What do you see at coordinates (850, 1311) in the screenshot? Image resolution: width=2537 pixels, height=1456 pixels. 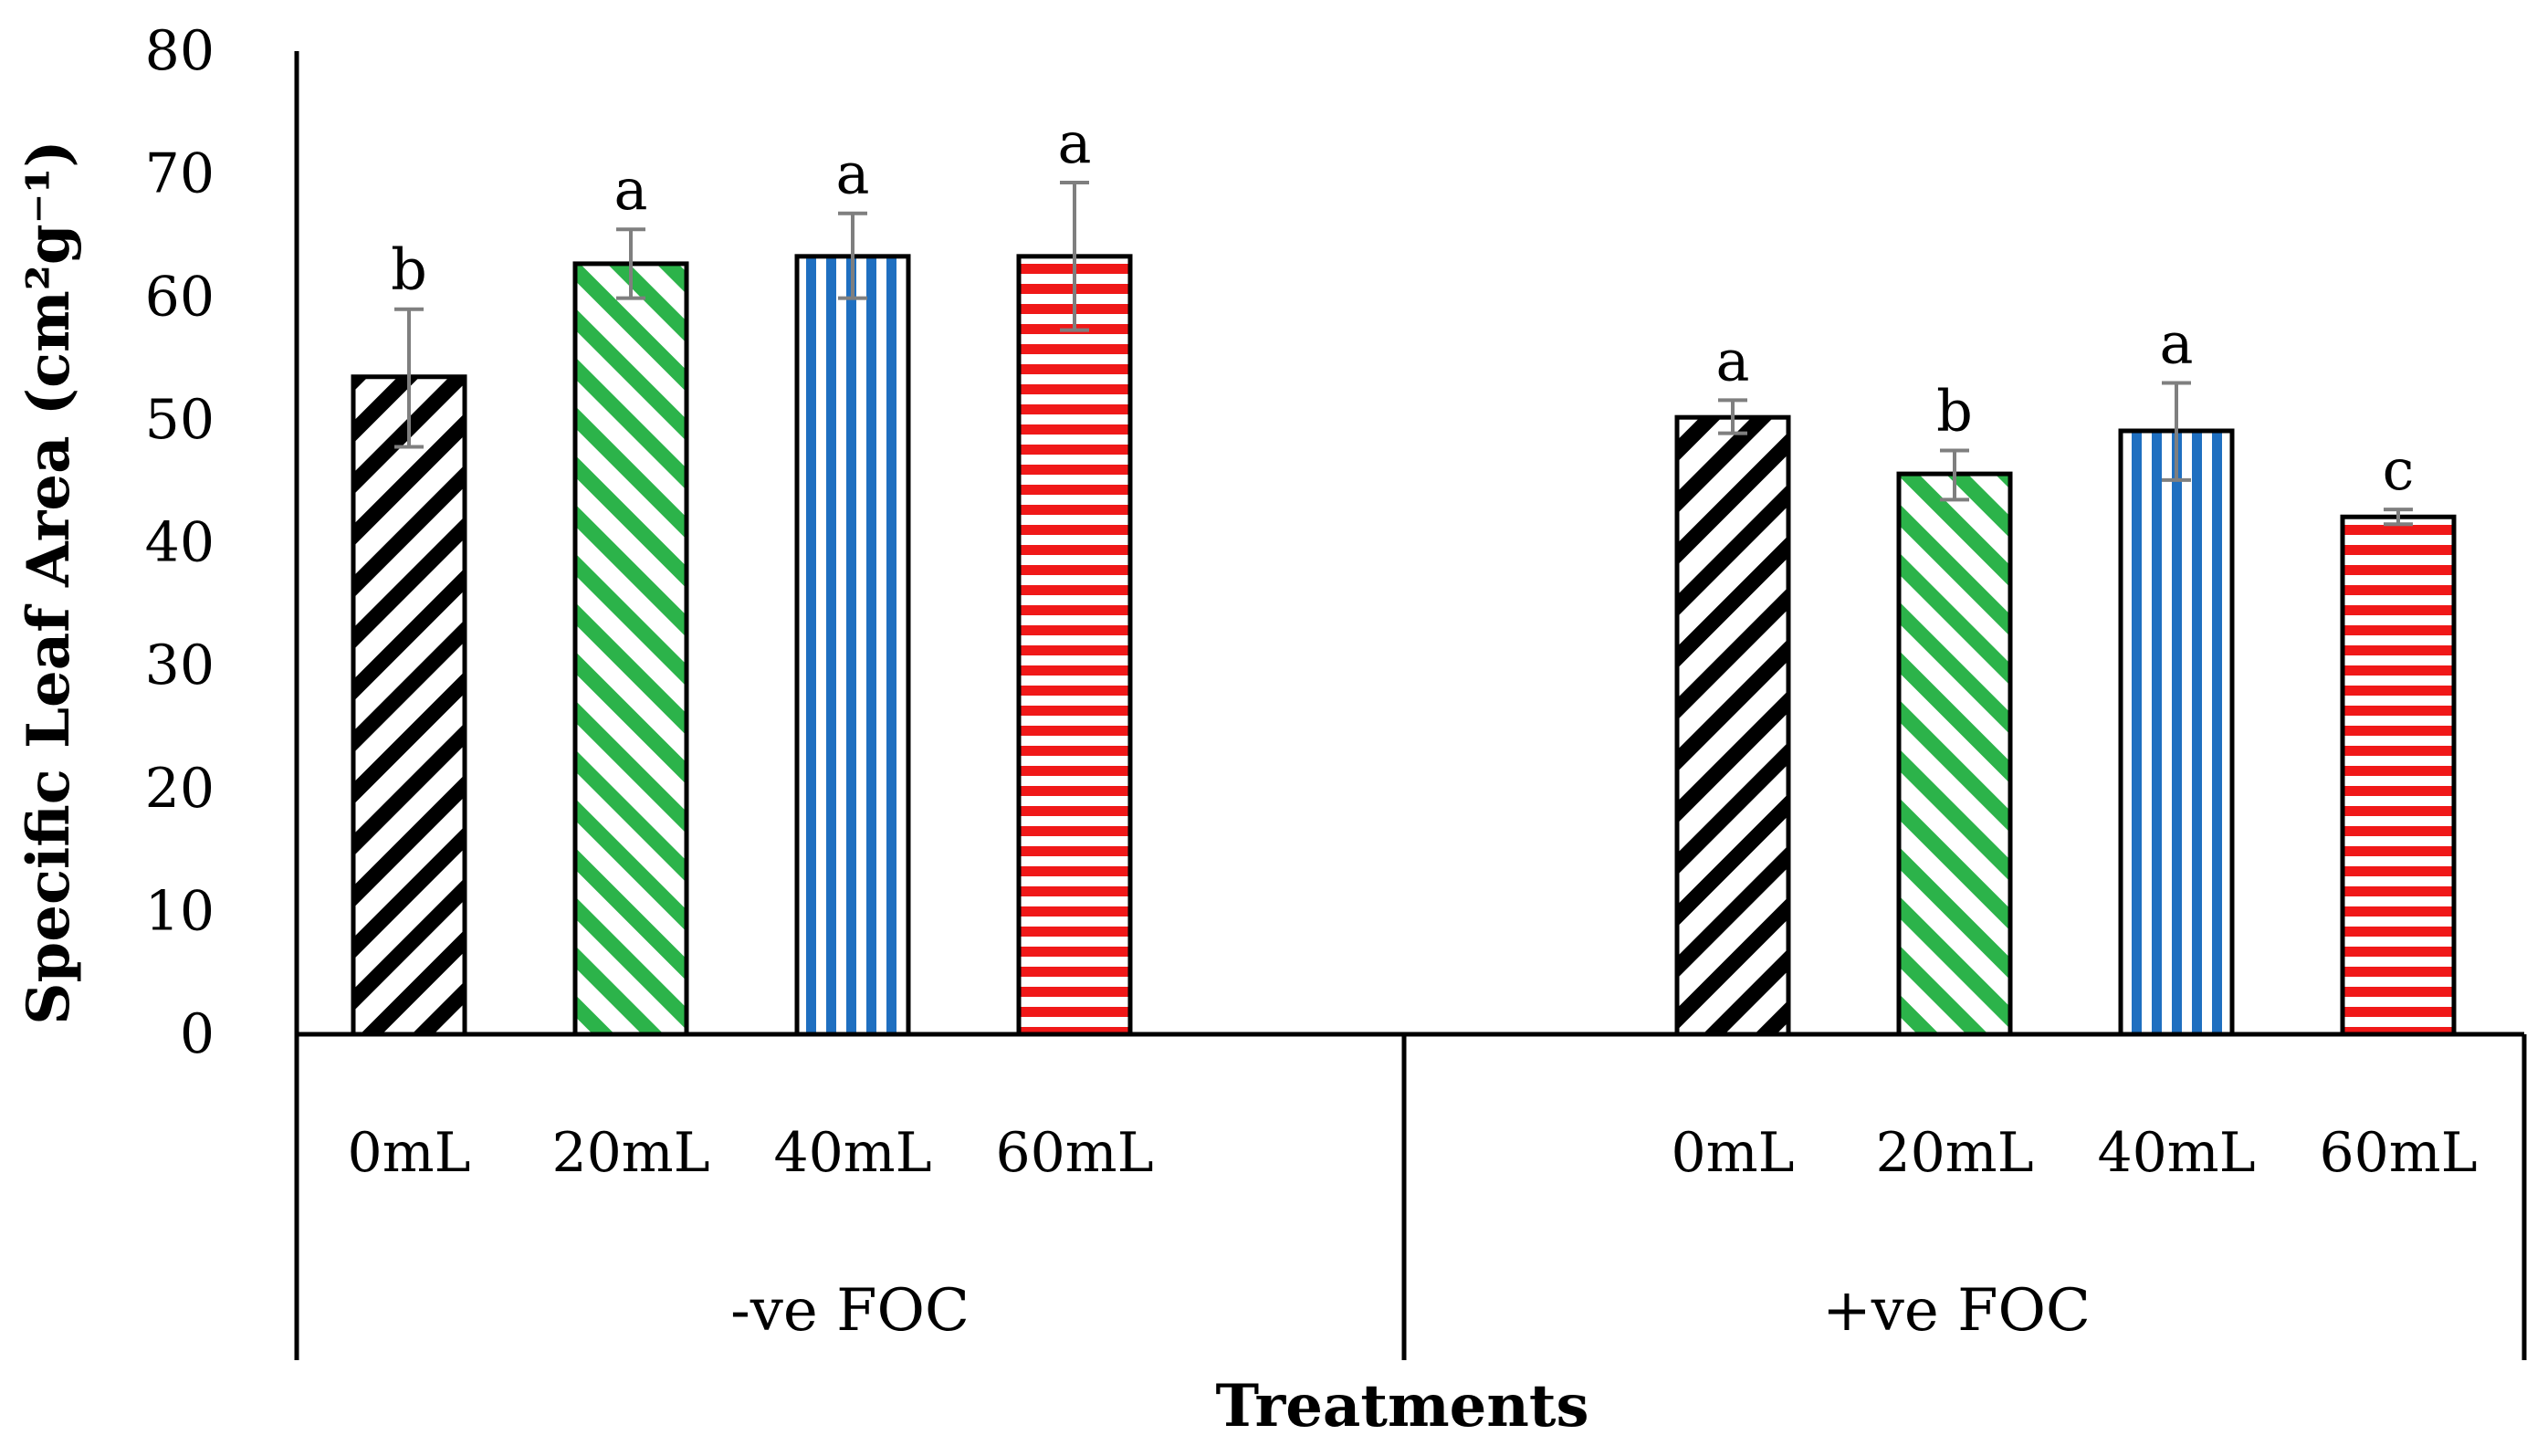 I see `group-label: -ve FOC` at bounding box center [850, 1311].